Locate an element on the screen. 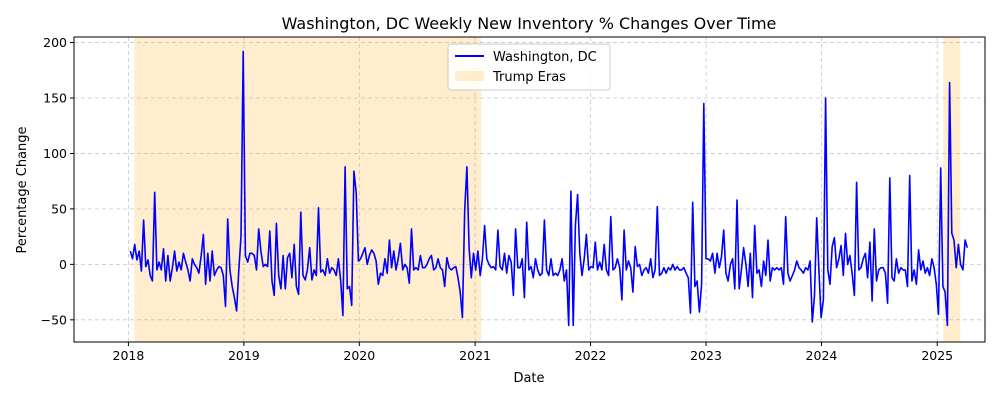 Image resolution: width=1000 pixels, height=400 pixels. x-tick-label-2020: 2020 is located at coordinates (359, 355).